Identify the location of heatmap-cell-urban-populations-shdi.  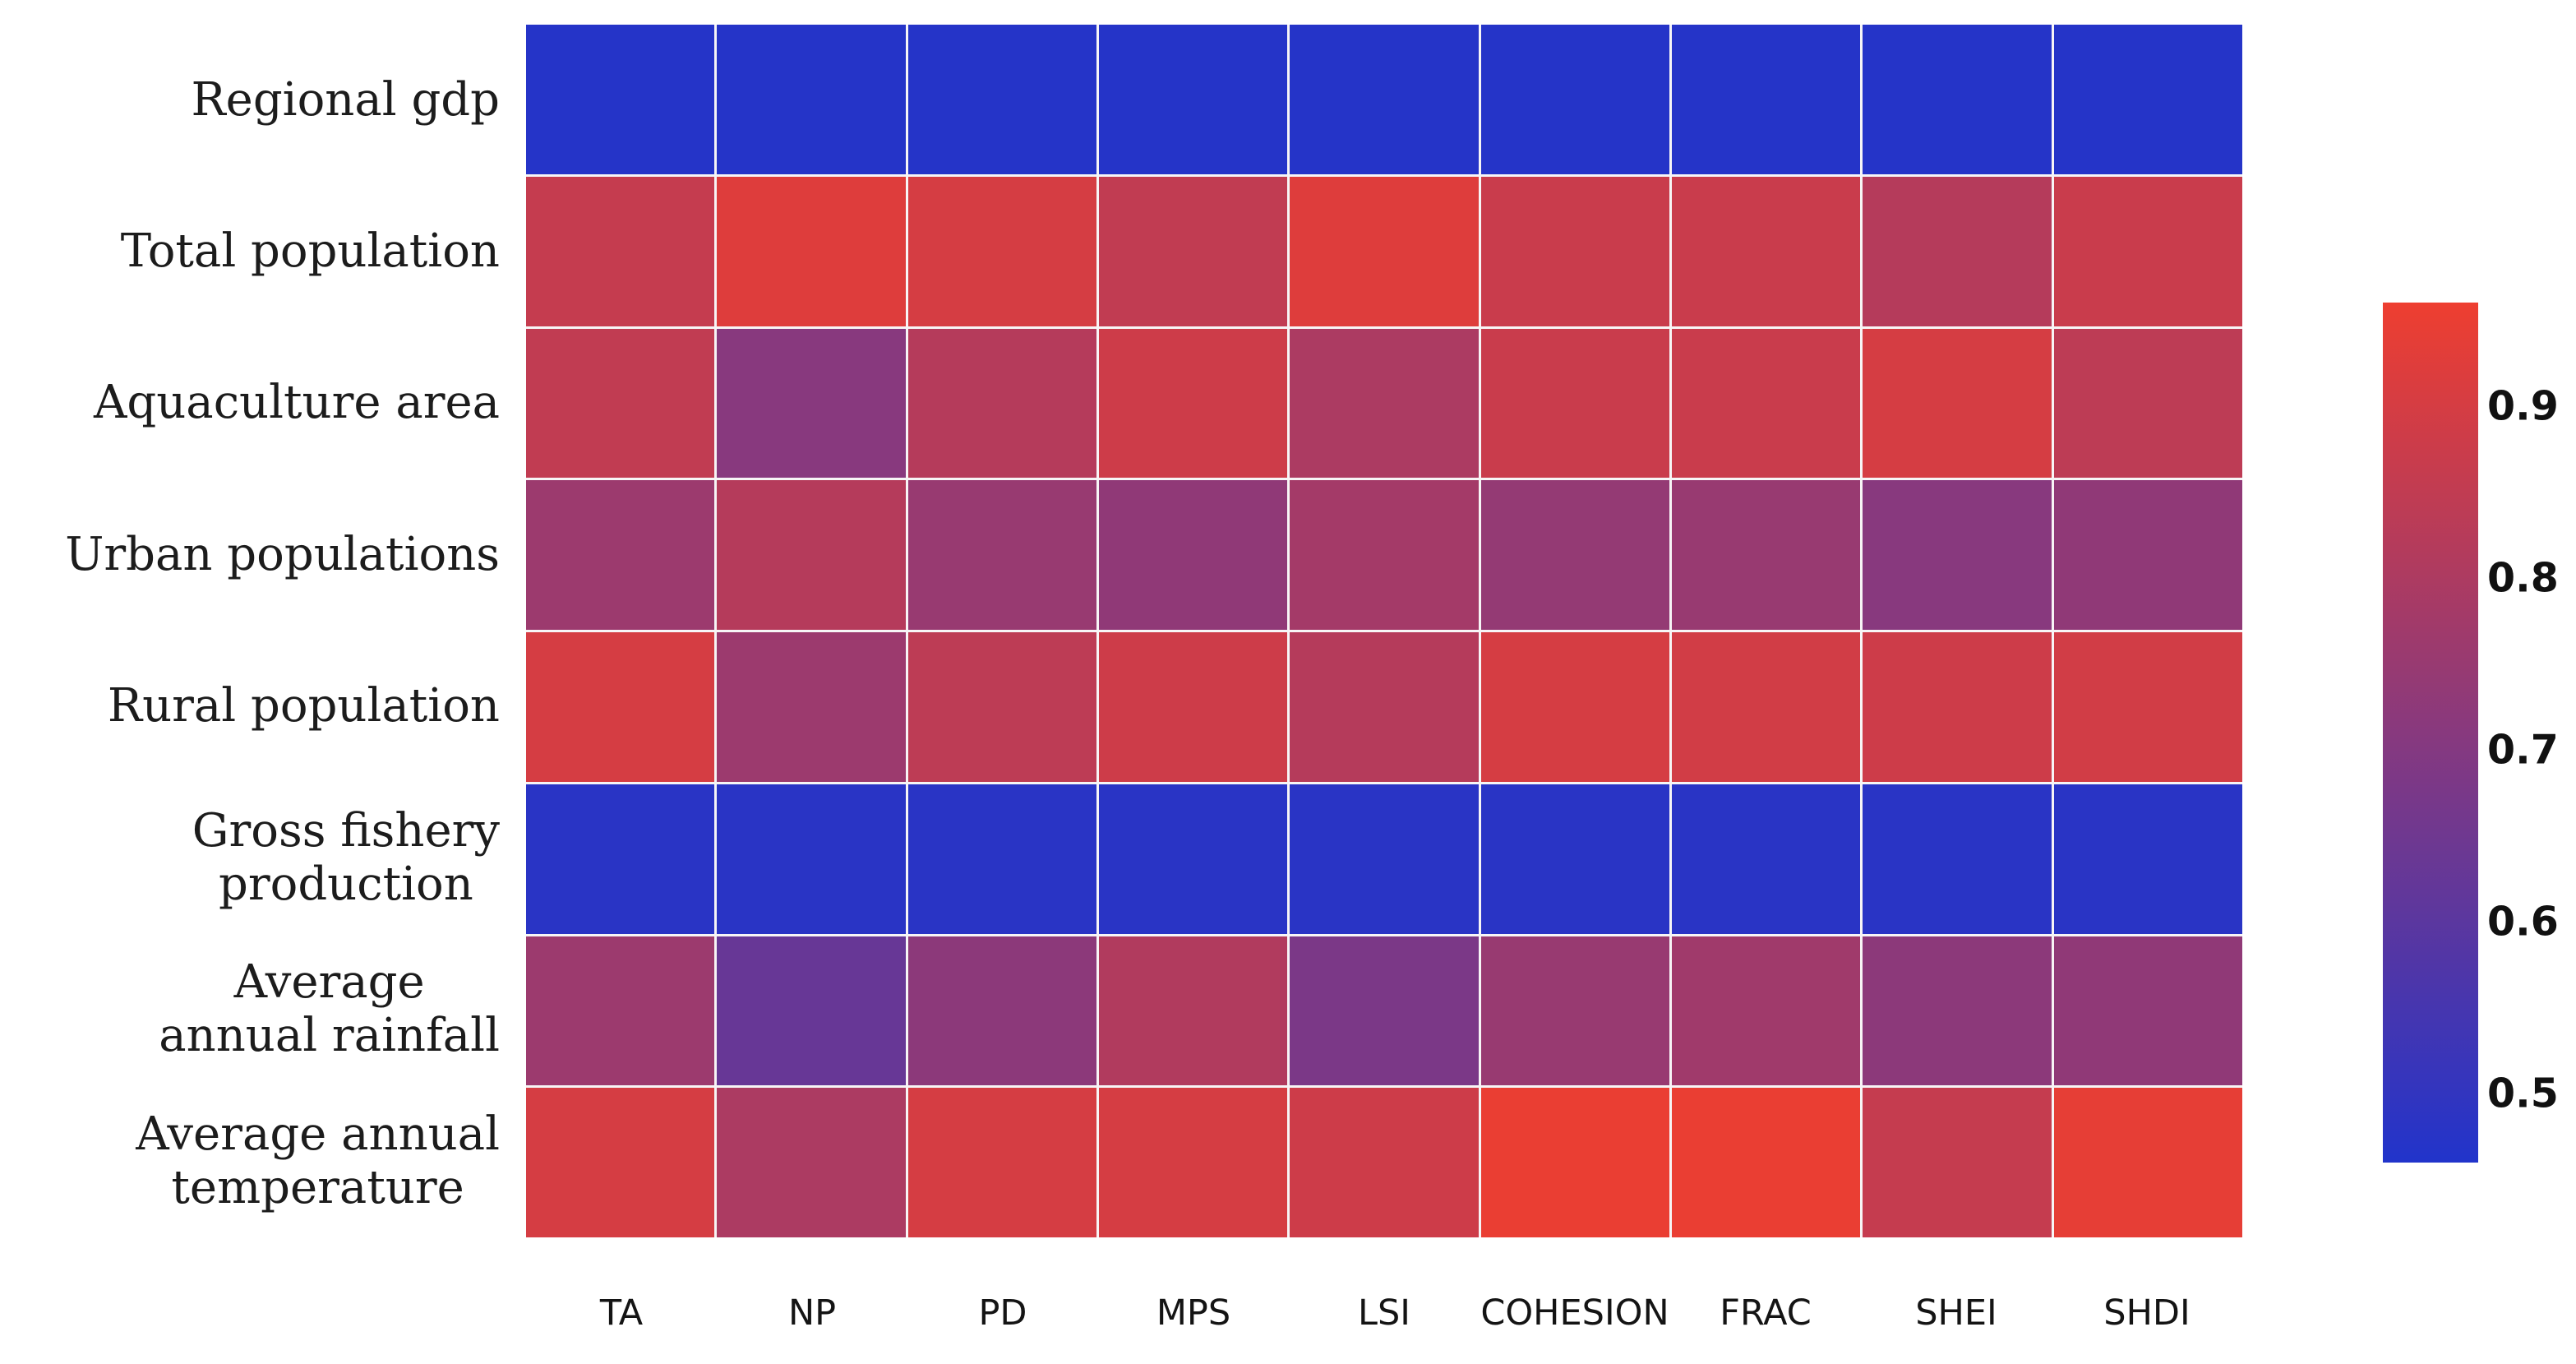
(2148, 555).